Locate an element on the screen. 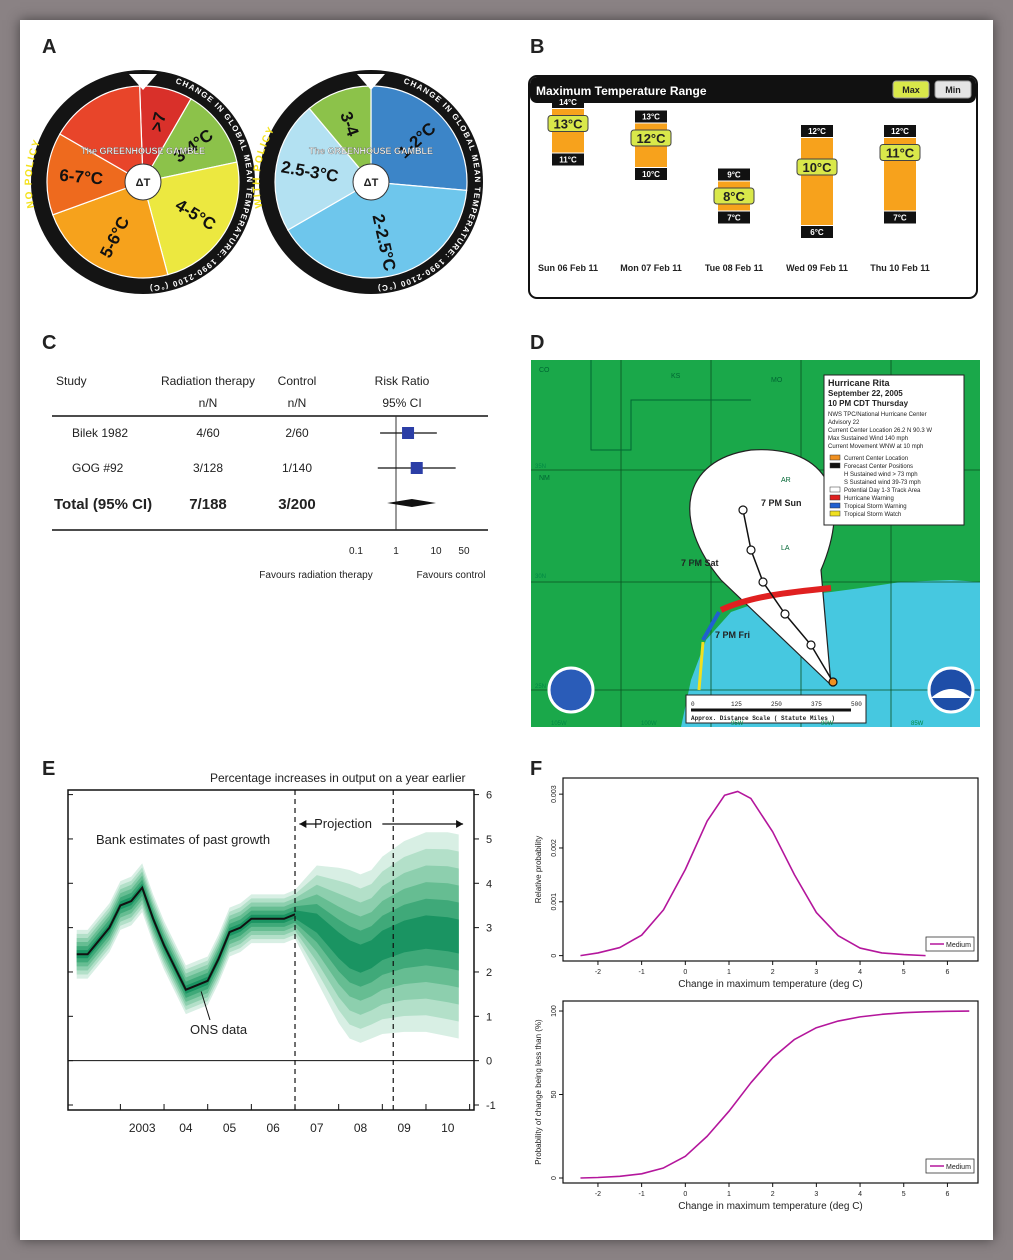 This screenshot has width=1013, height=1260. forest-ctrl: 2/60 is located at coordinates (297, 433).